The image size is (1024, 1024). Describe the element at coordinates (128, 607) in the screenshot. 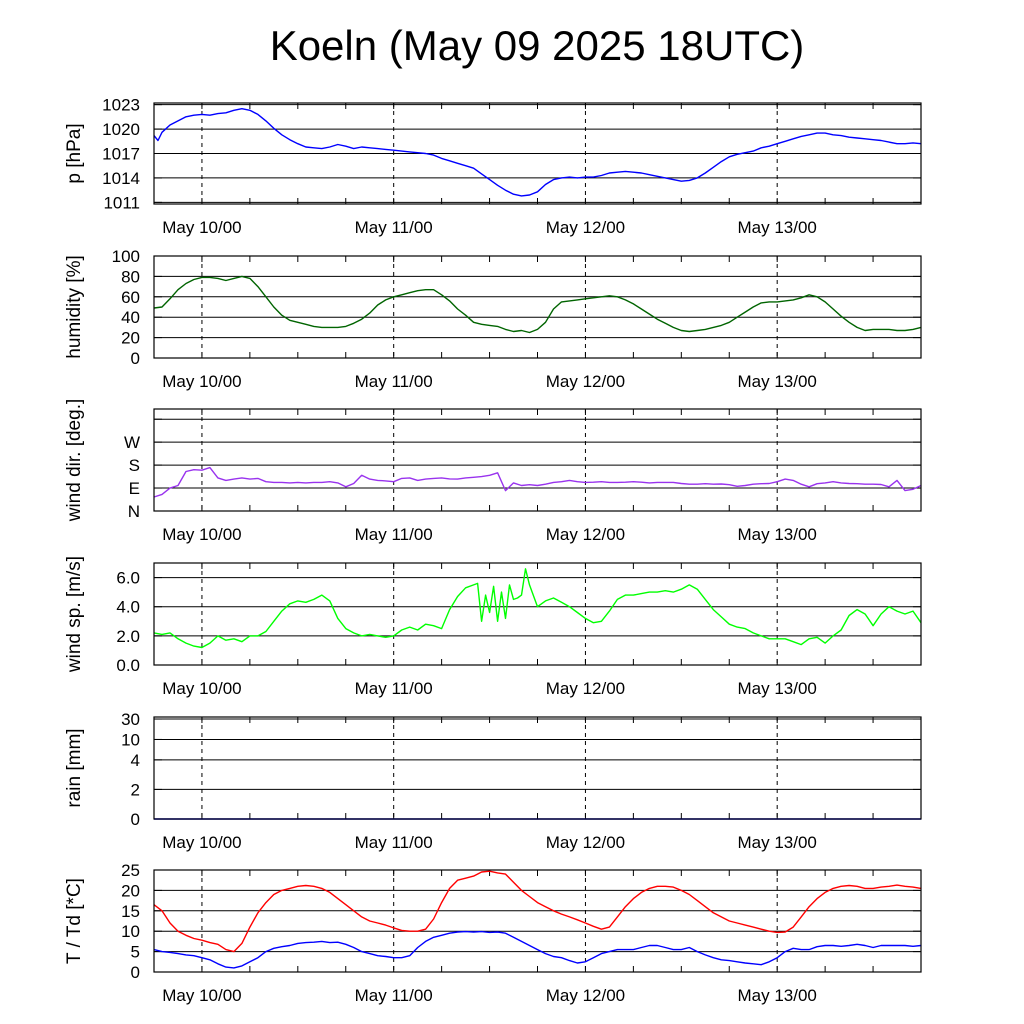

I see `y-tick-label: 4.0` at that location.